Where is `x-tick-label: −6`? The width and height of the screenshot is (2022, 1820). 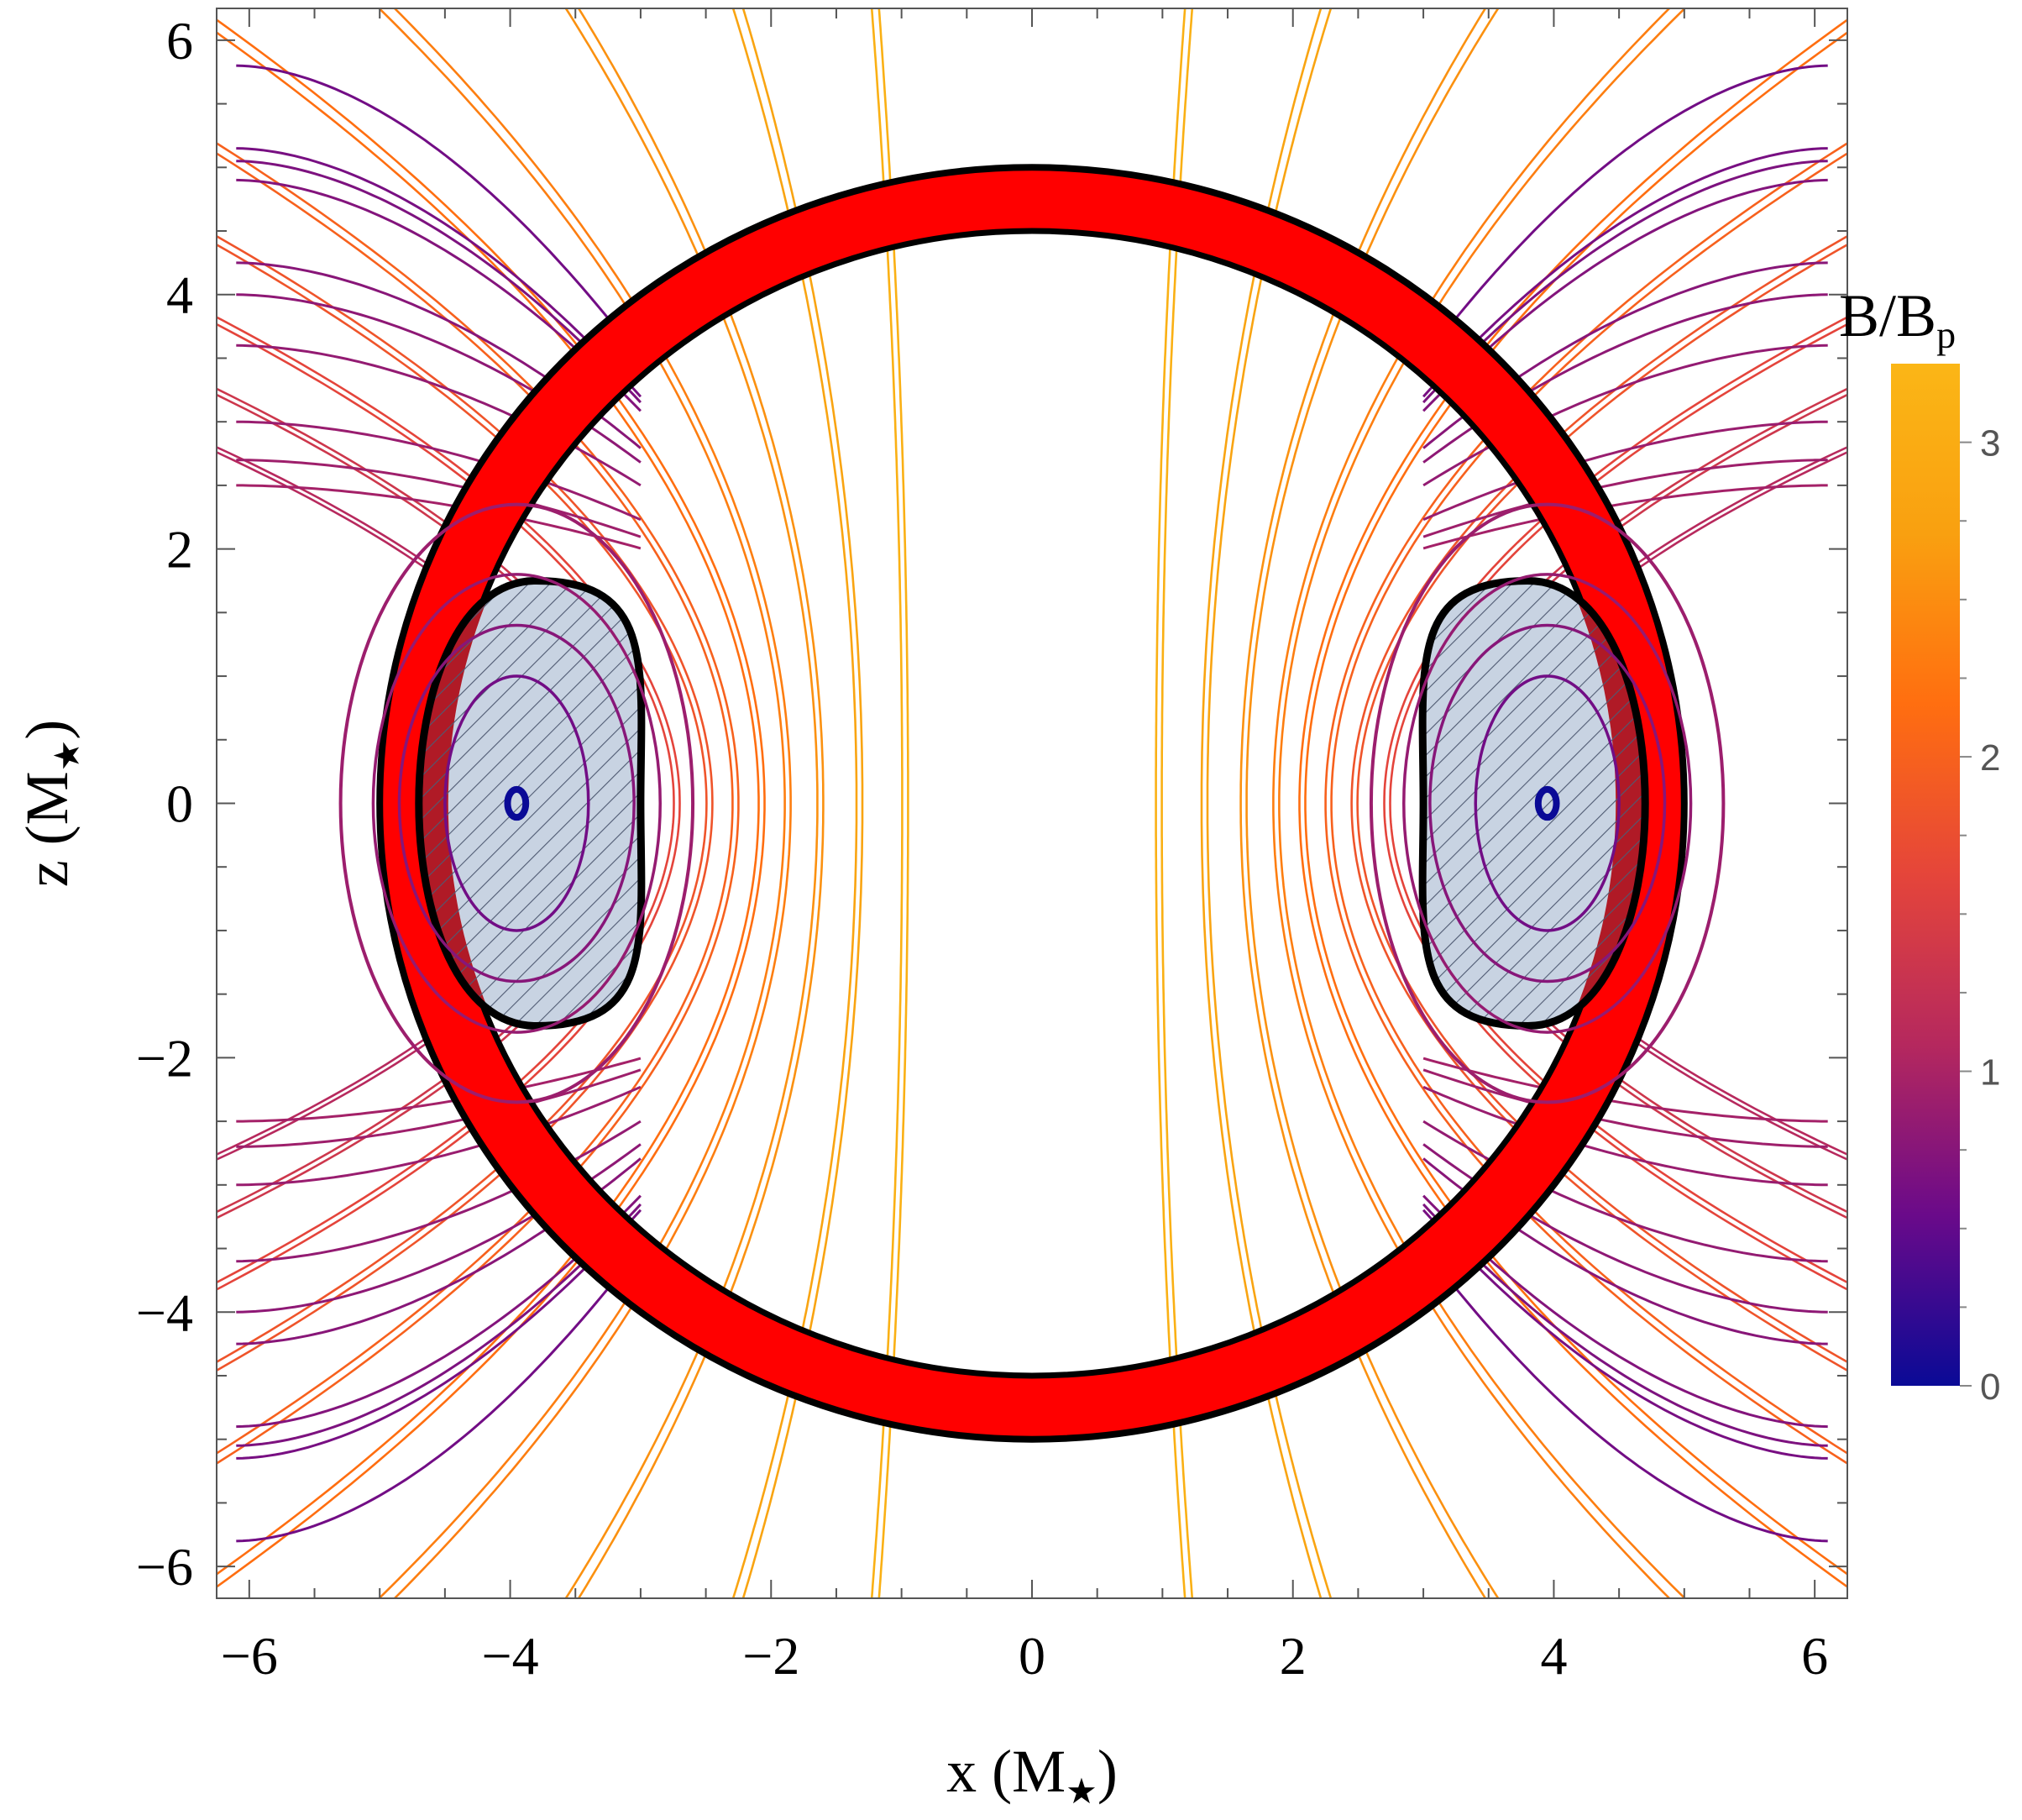 x-tick-label: −6 is located at coordinates (249, 1656).